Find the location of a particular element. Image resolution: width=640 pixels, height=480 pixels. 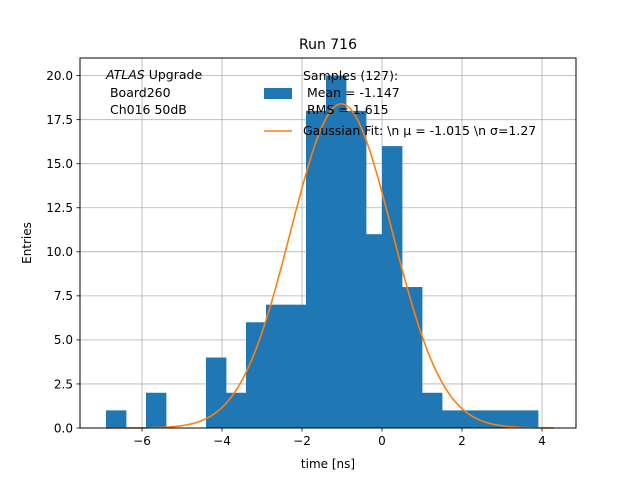

annotation-upgrade: Upgrade is located at coordinates (174, 74).